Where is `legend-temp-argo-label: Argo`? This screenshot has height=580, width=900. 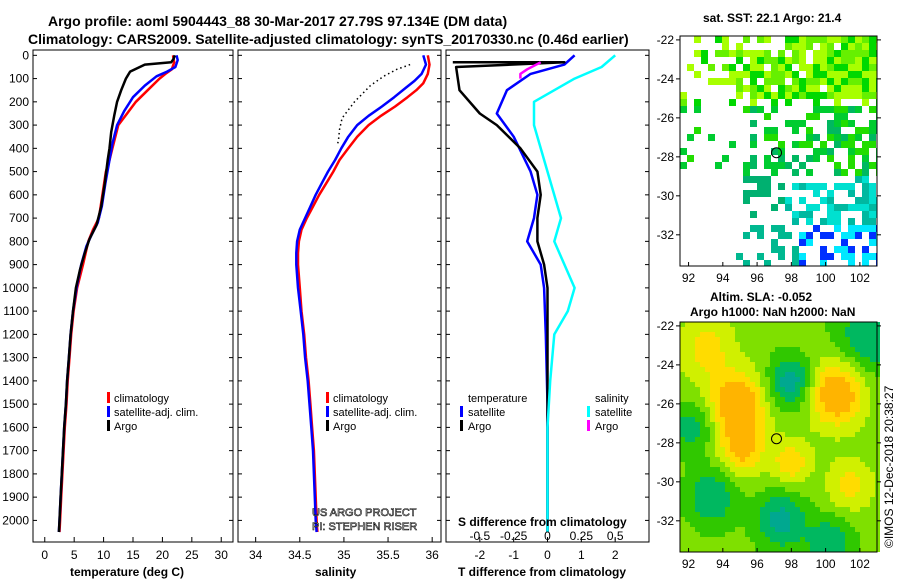
legend-temp-argo-label: Argo is located at coordinates (479, 427).